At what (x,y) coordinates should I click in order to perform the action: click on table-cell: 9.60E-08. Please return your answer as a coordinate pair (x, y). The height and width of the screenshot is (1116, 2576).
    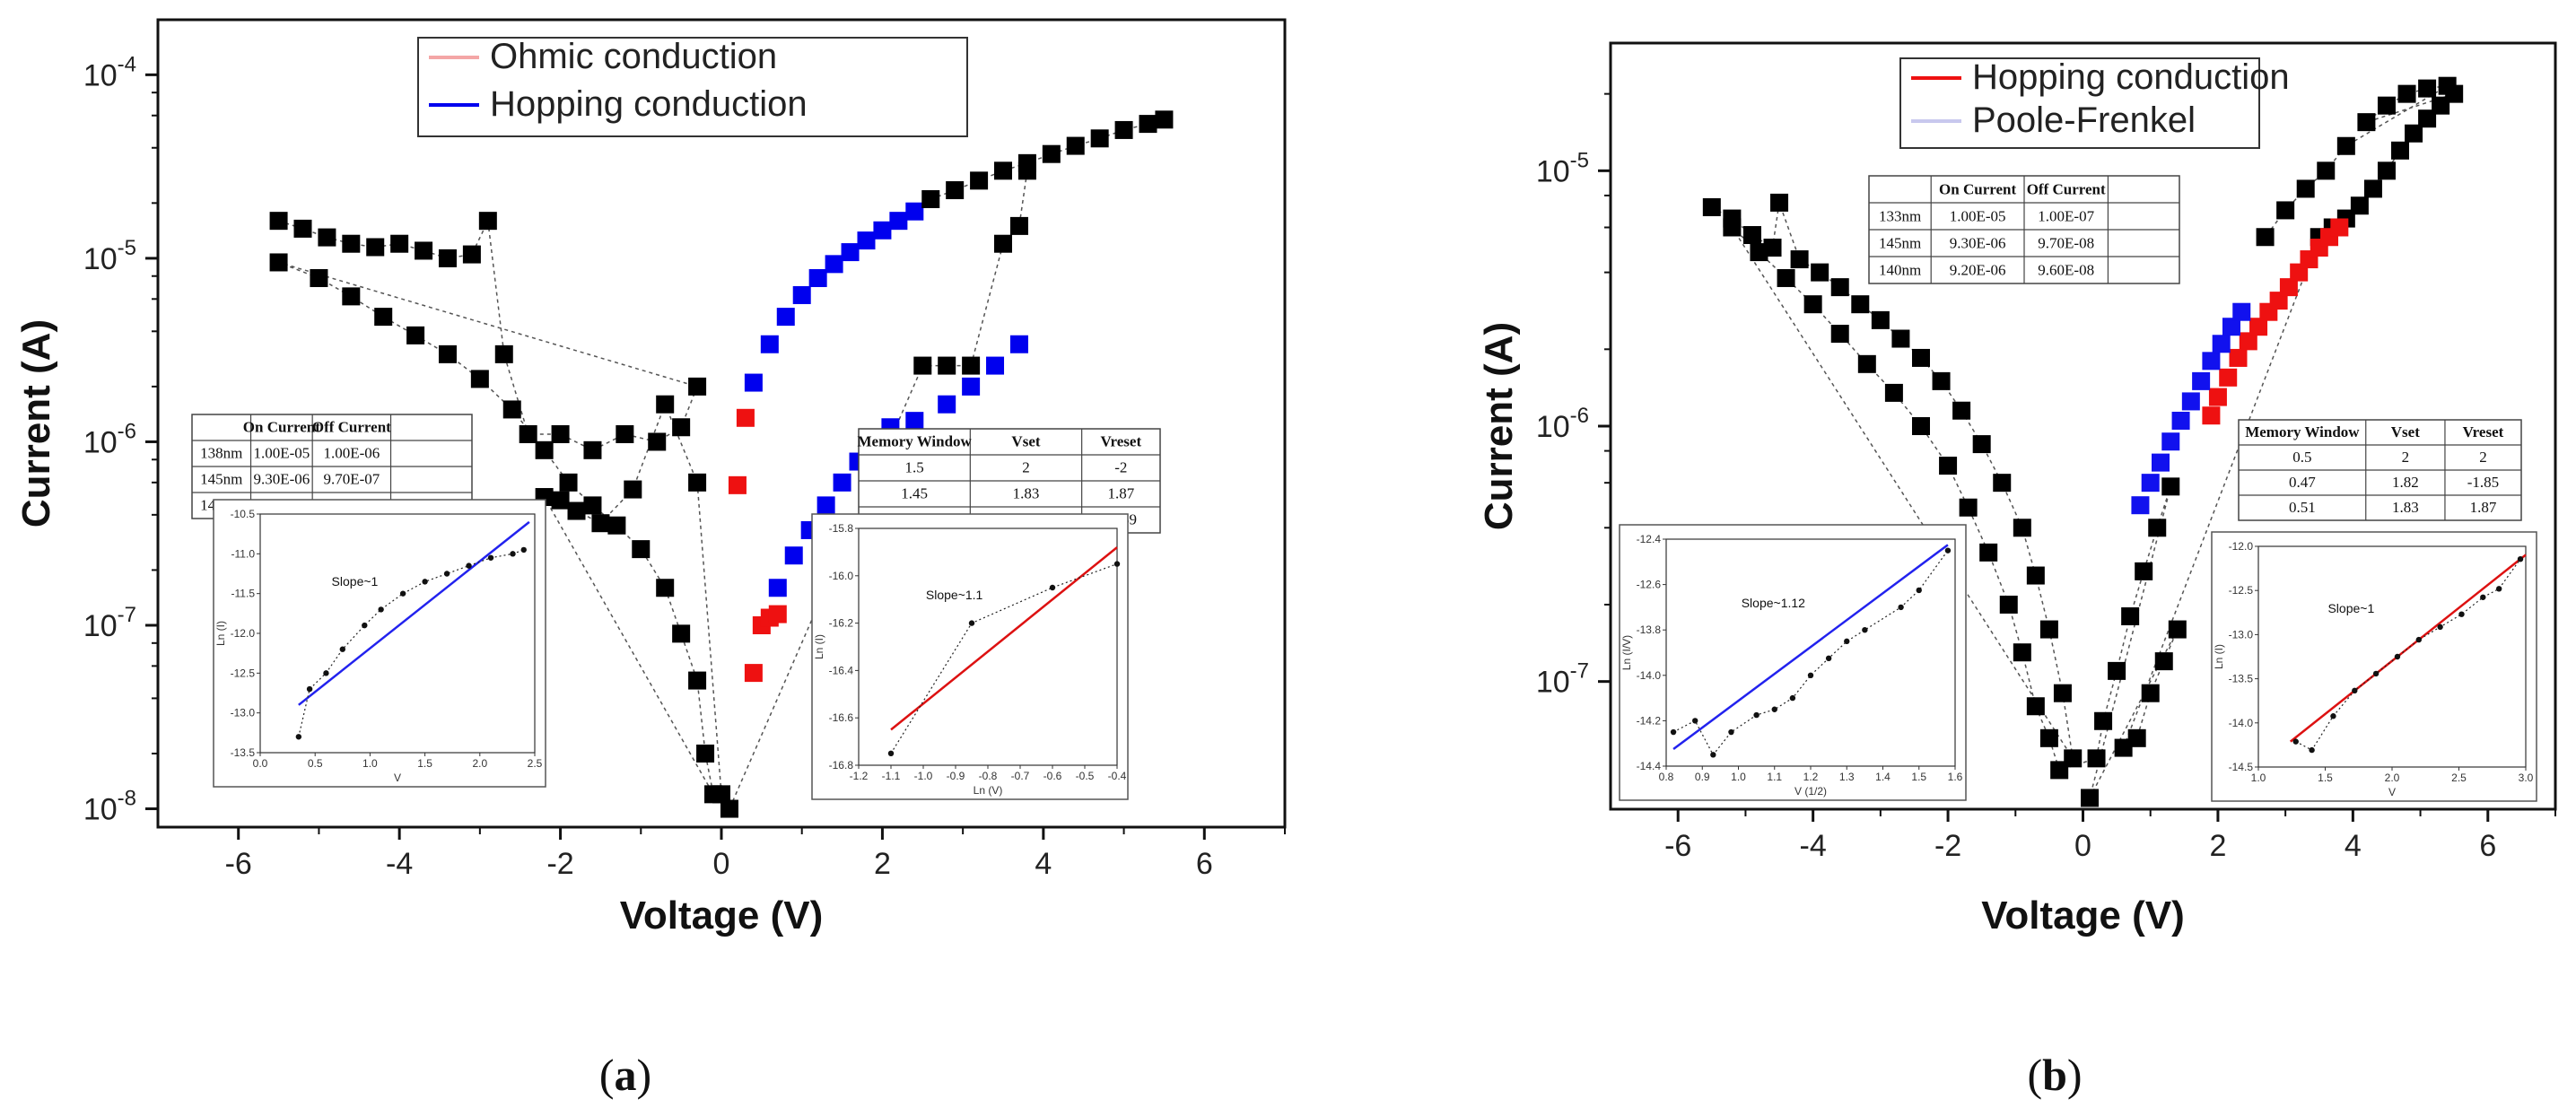
    Looking at the image, I should click on (2066, 269).